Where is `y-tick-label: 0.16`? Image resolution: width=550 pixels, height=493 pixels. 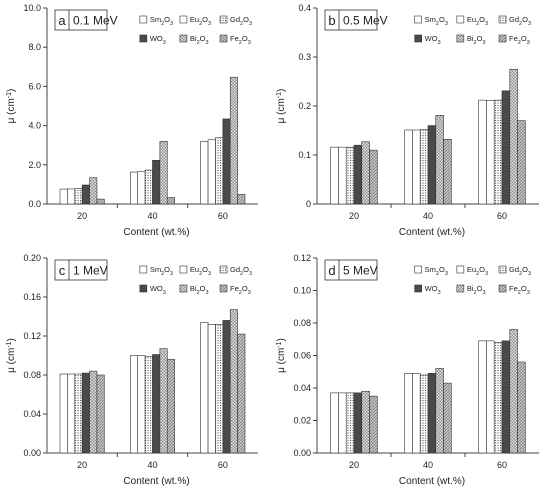 y-tick-label: 0.16 is located at coordinates (32, 297).